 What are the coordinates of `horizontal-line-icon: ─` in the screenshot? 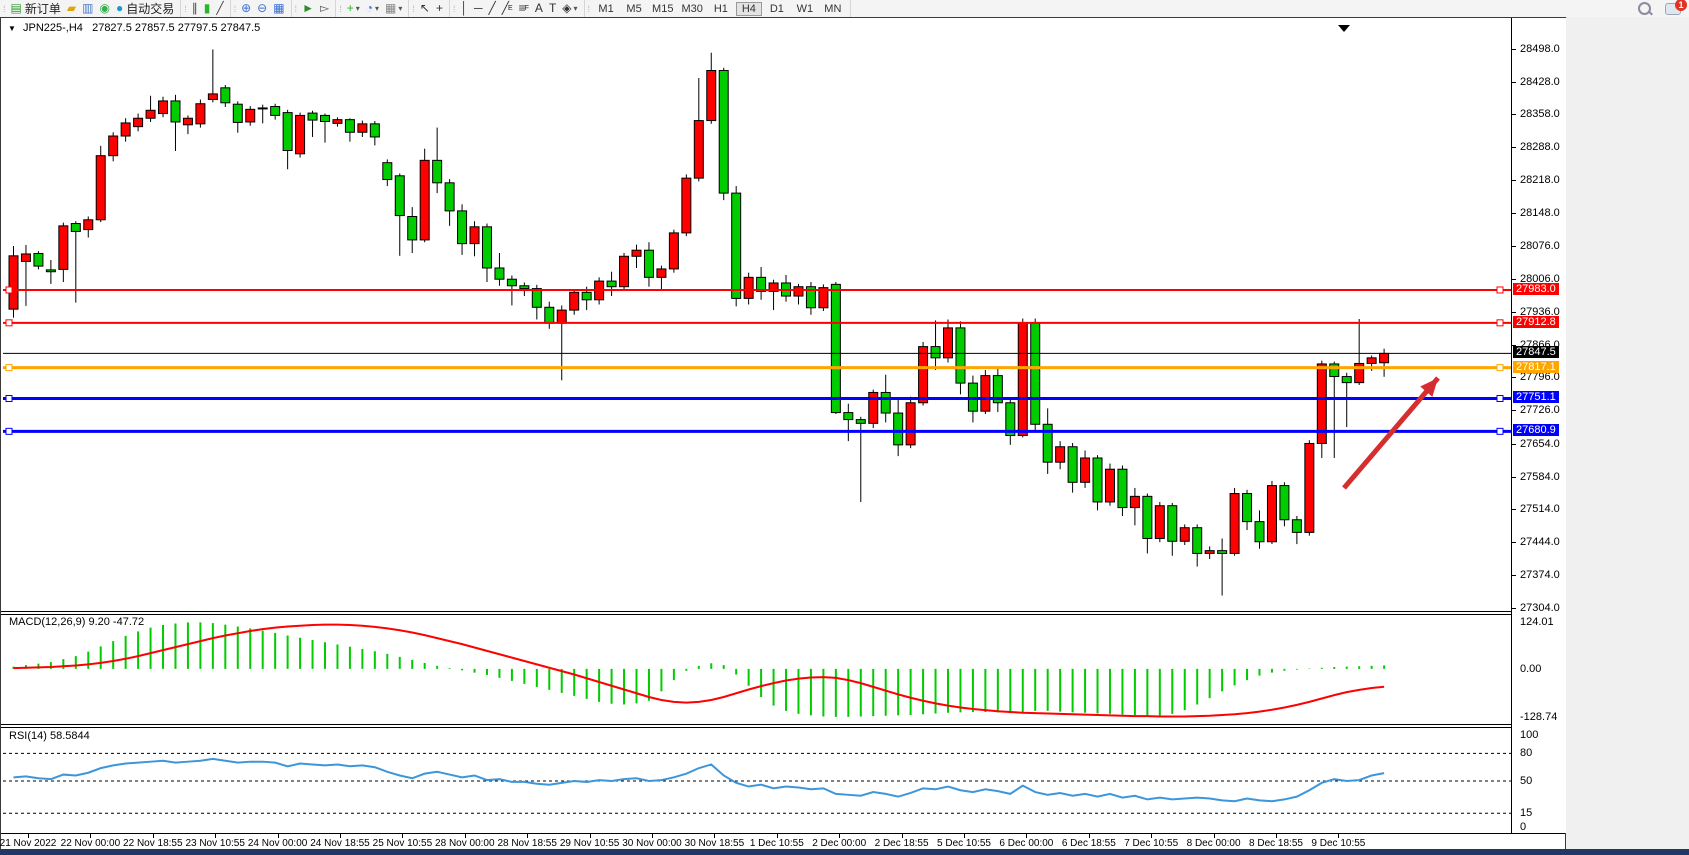 It's located at (478, 8).